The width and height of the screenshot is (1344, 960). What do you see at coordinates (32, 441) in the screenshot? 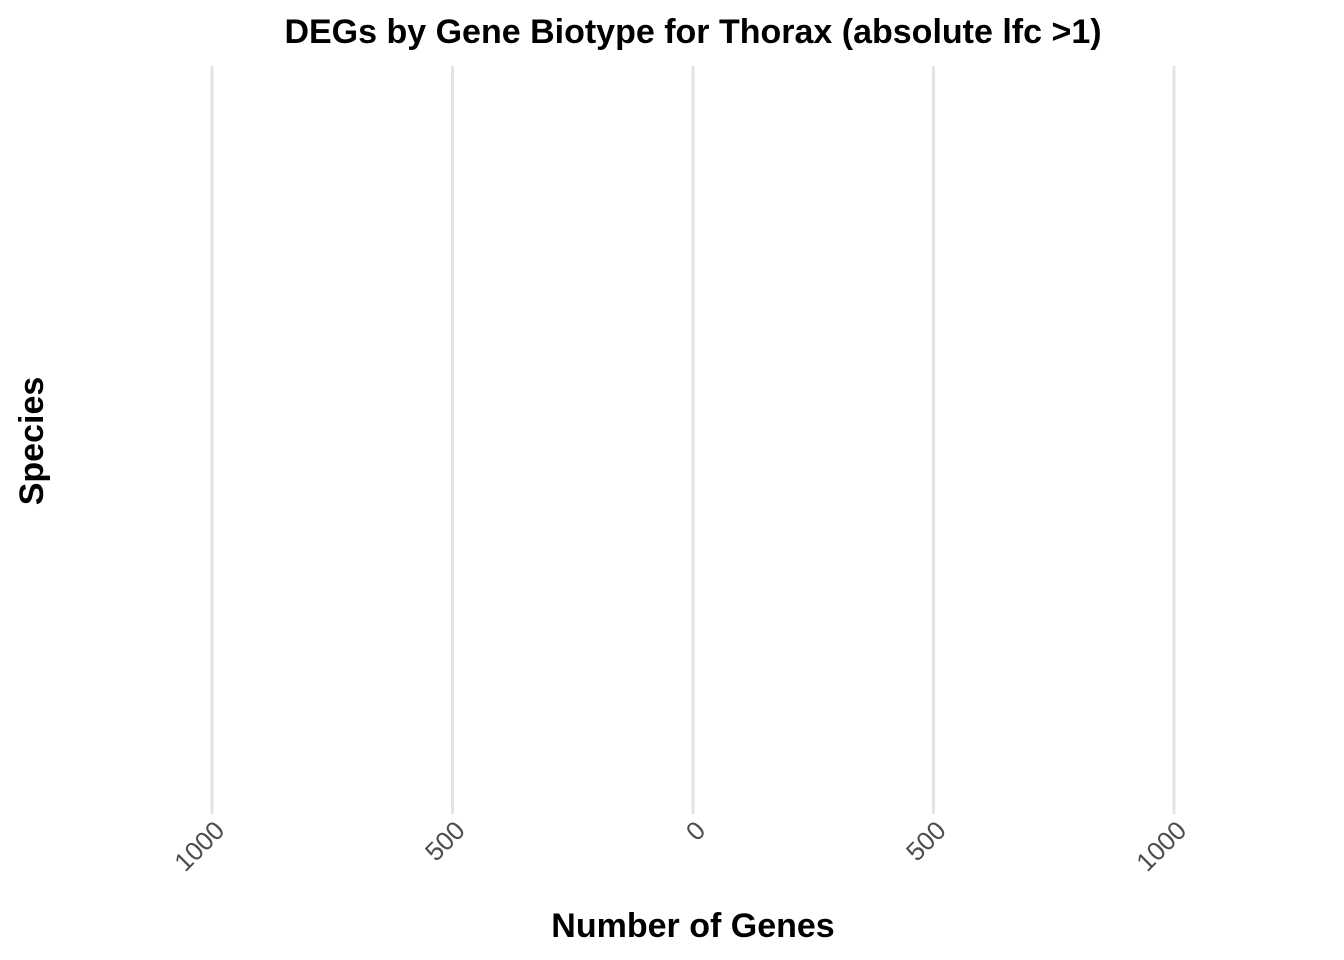
I see `y-axis-title: Species` at bounding box center [32, 441].